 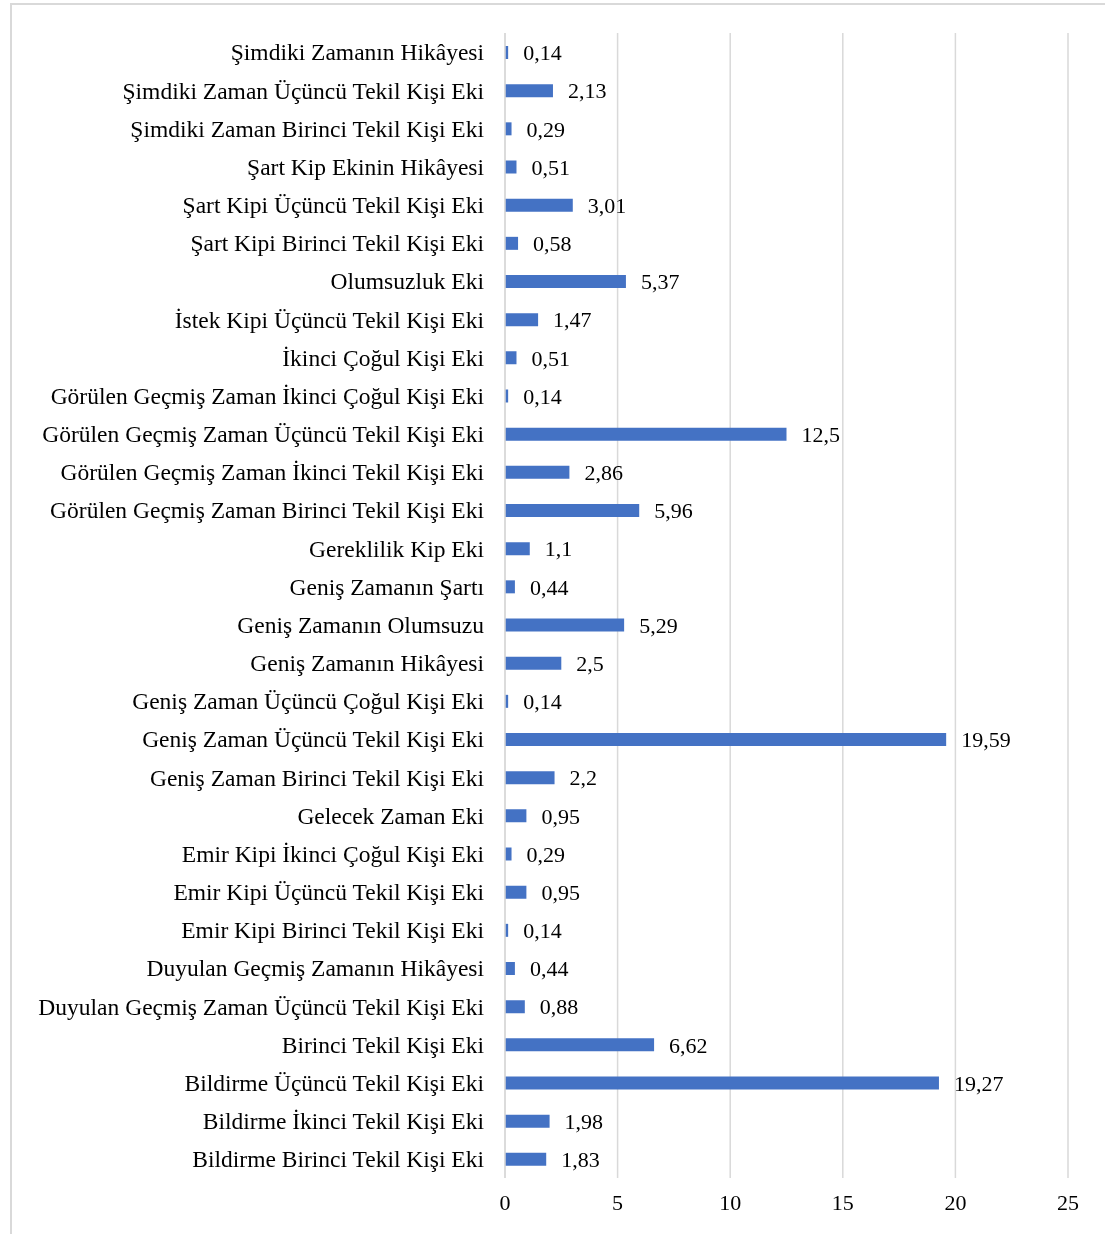 I want to click on data-label: 1,1, so click(x=558, y=549).